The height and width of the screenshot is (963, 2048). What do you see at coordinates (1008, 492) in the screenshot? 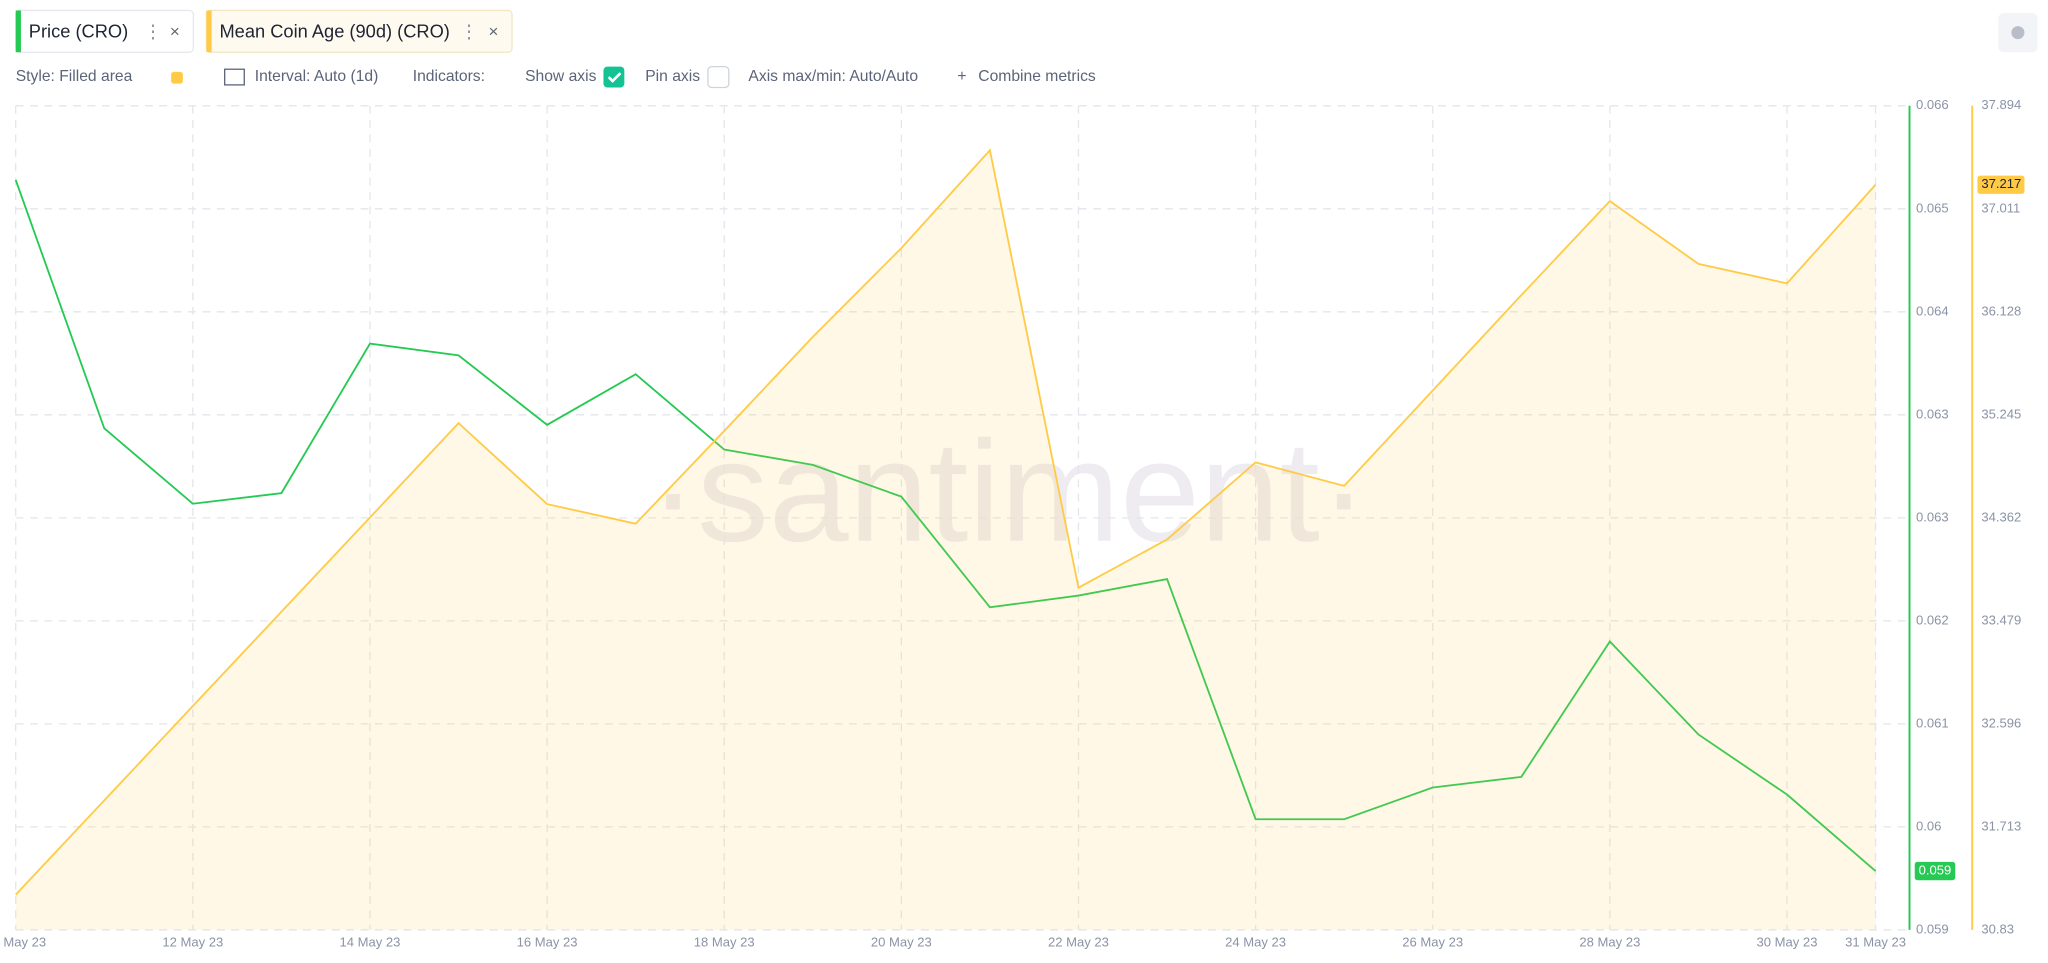
I see `watermark: ·santiment·` at bounding box center [1008, 492].